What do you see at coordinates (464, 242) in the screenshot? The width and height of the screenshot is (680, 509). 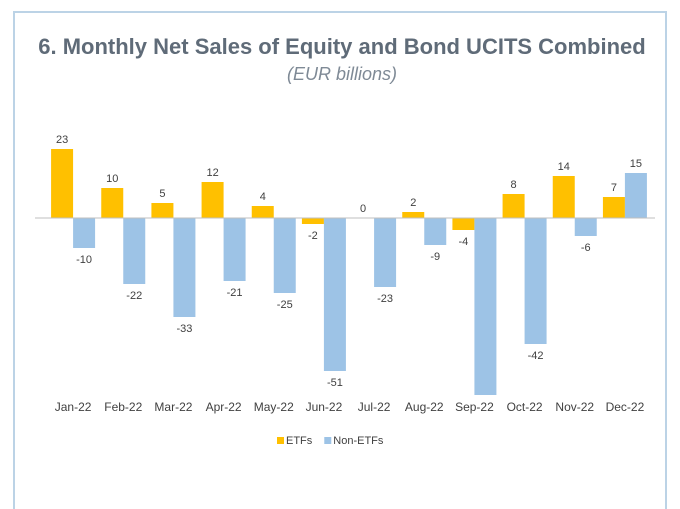 I see `data-label: -4` at bounding box center [464, 242].